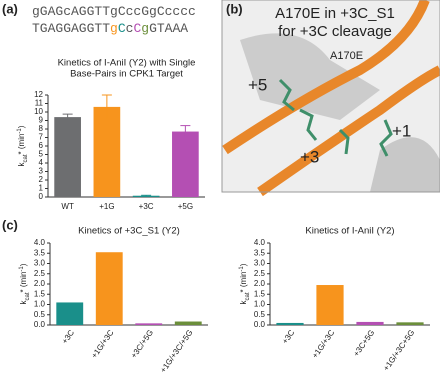  Describe the element at coordinates (130, 28) in the screenshot. I see `sequence-part: c` at that location.